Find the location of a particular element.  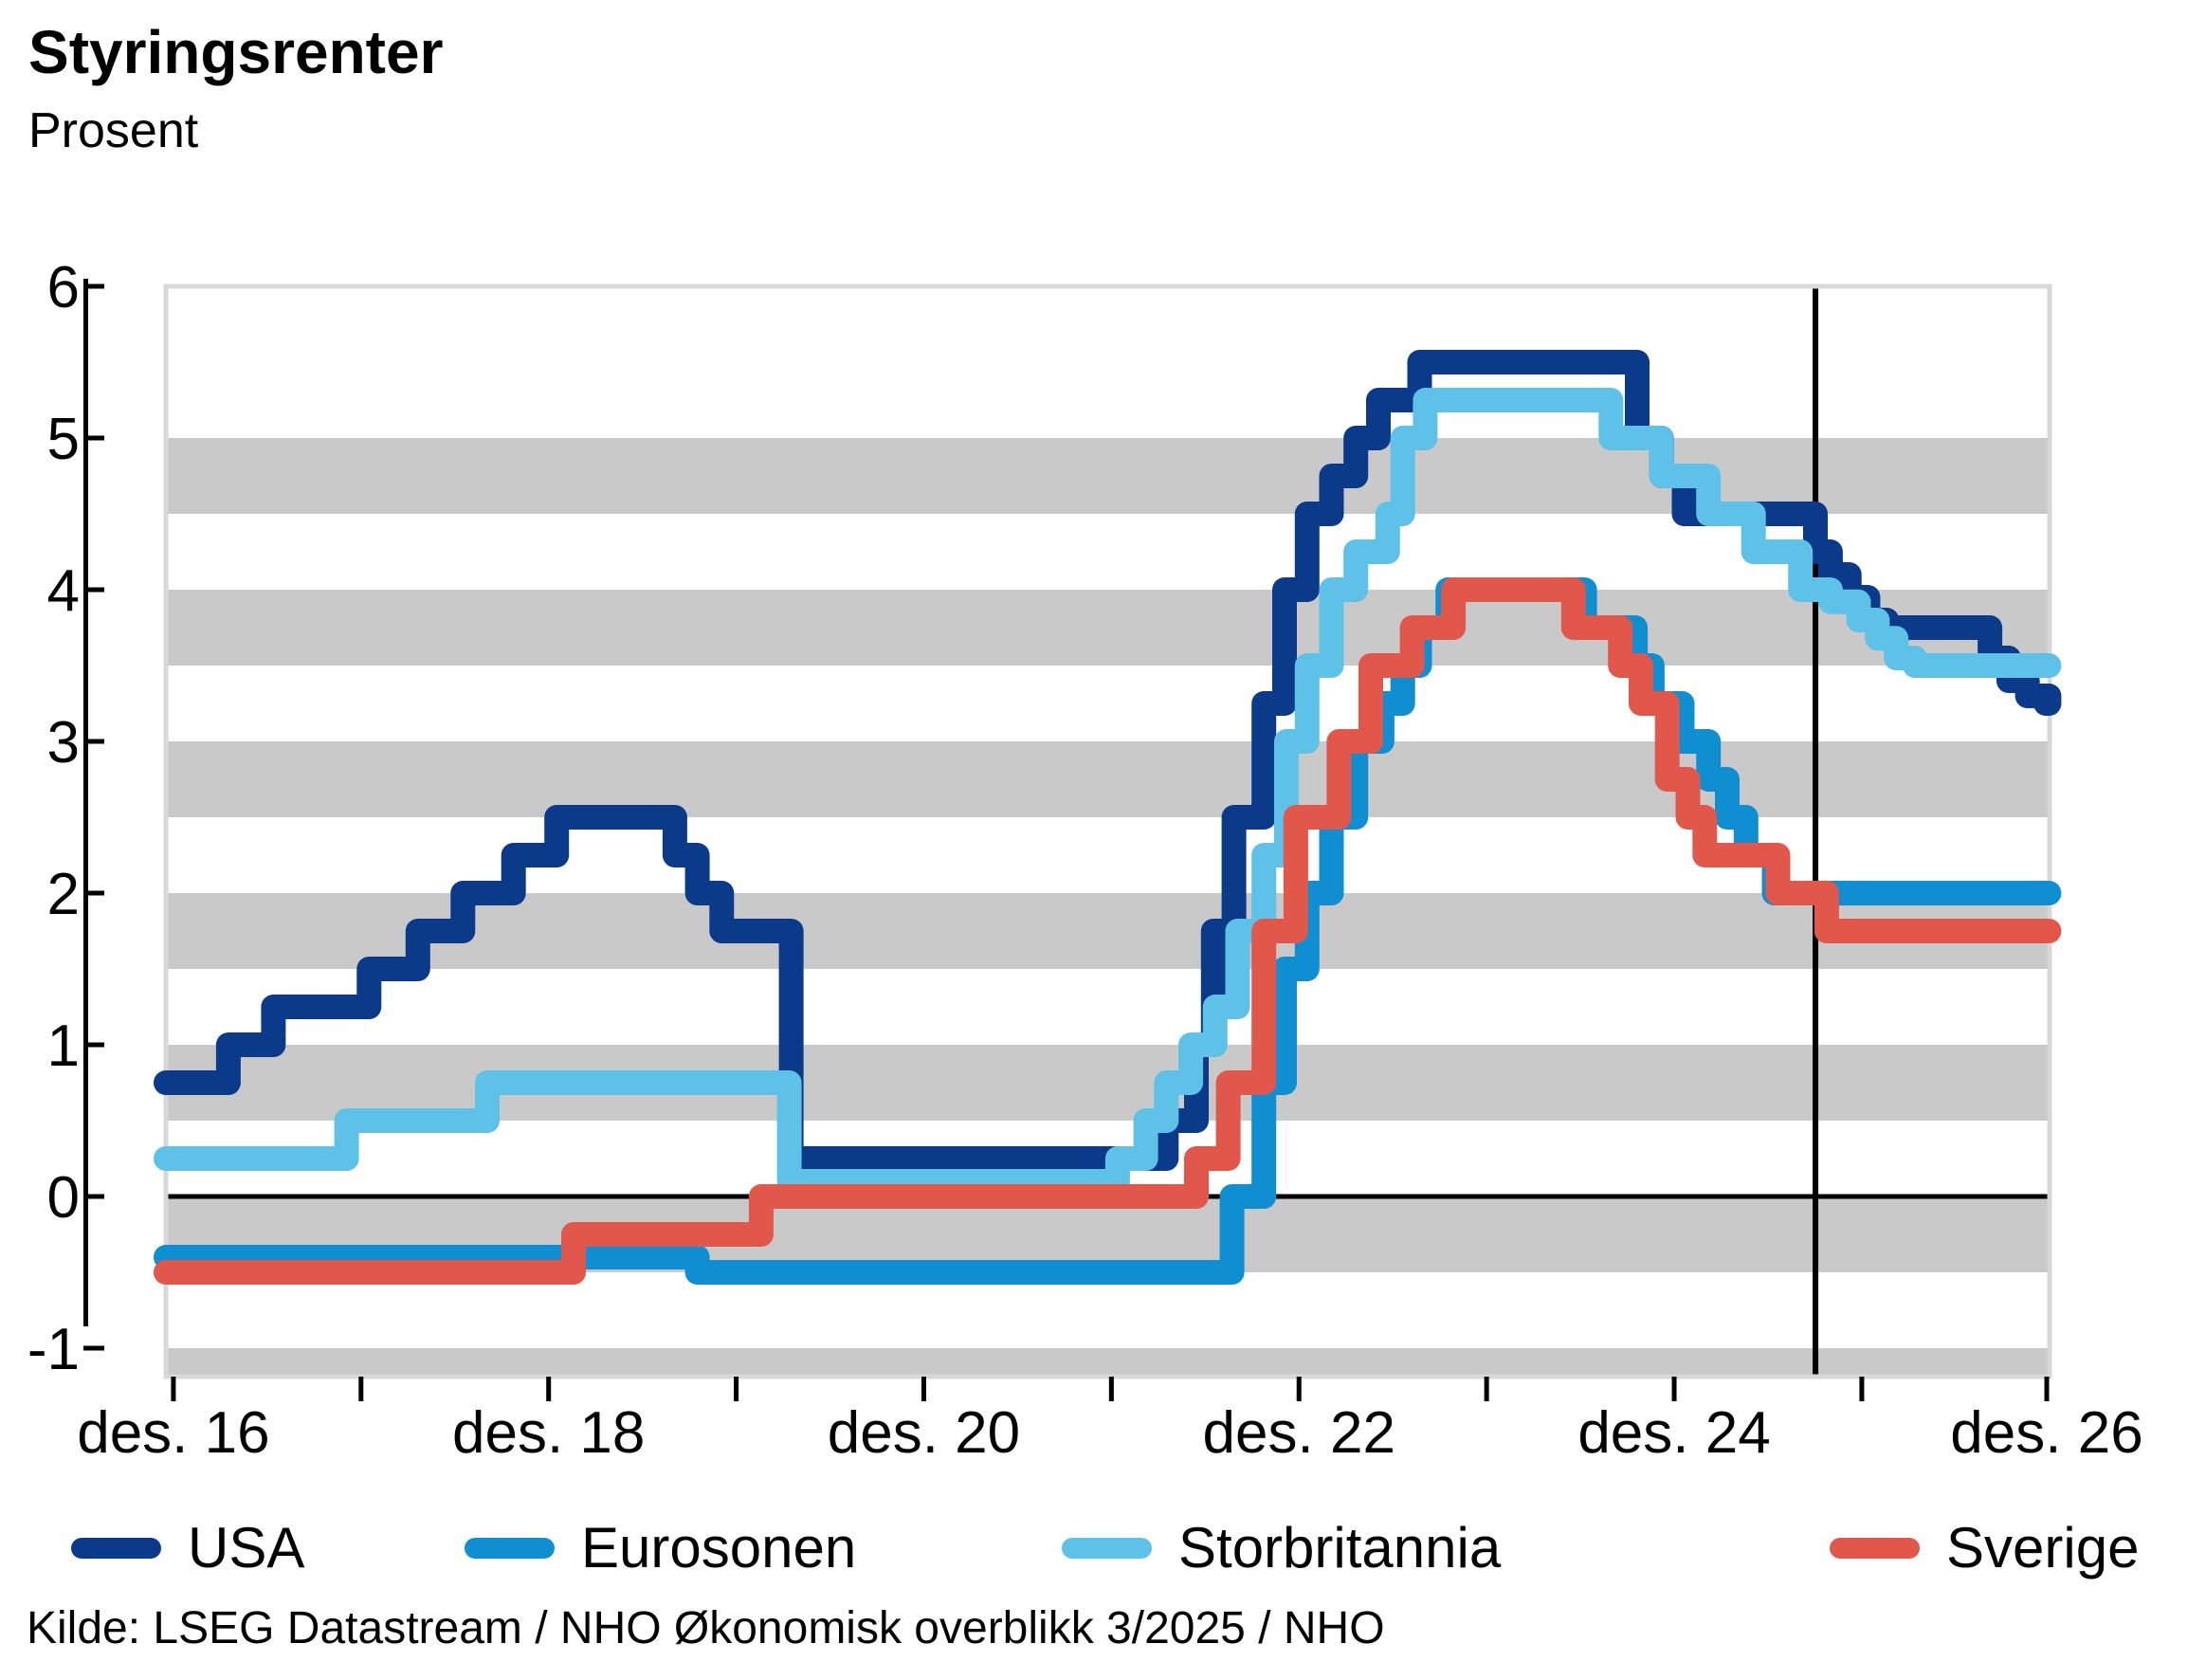

forecast-divider-line is located at coordinates (1816, 832).